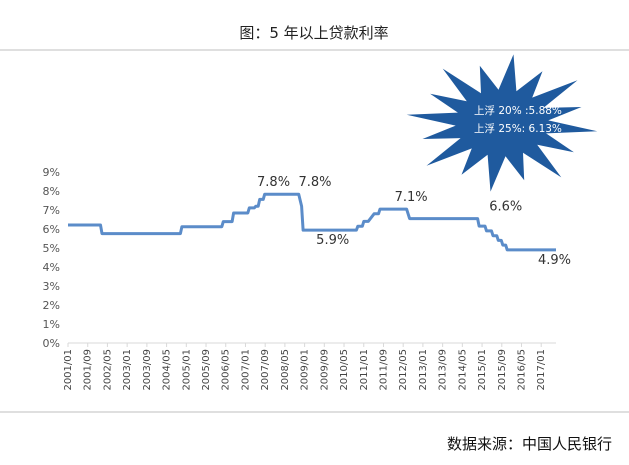 The height and width of the screenshot is (465, 629). I want to click on x-tick-label: 2002/05, so click(107, 370).